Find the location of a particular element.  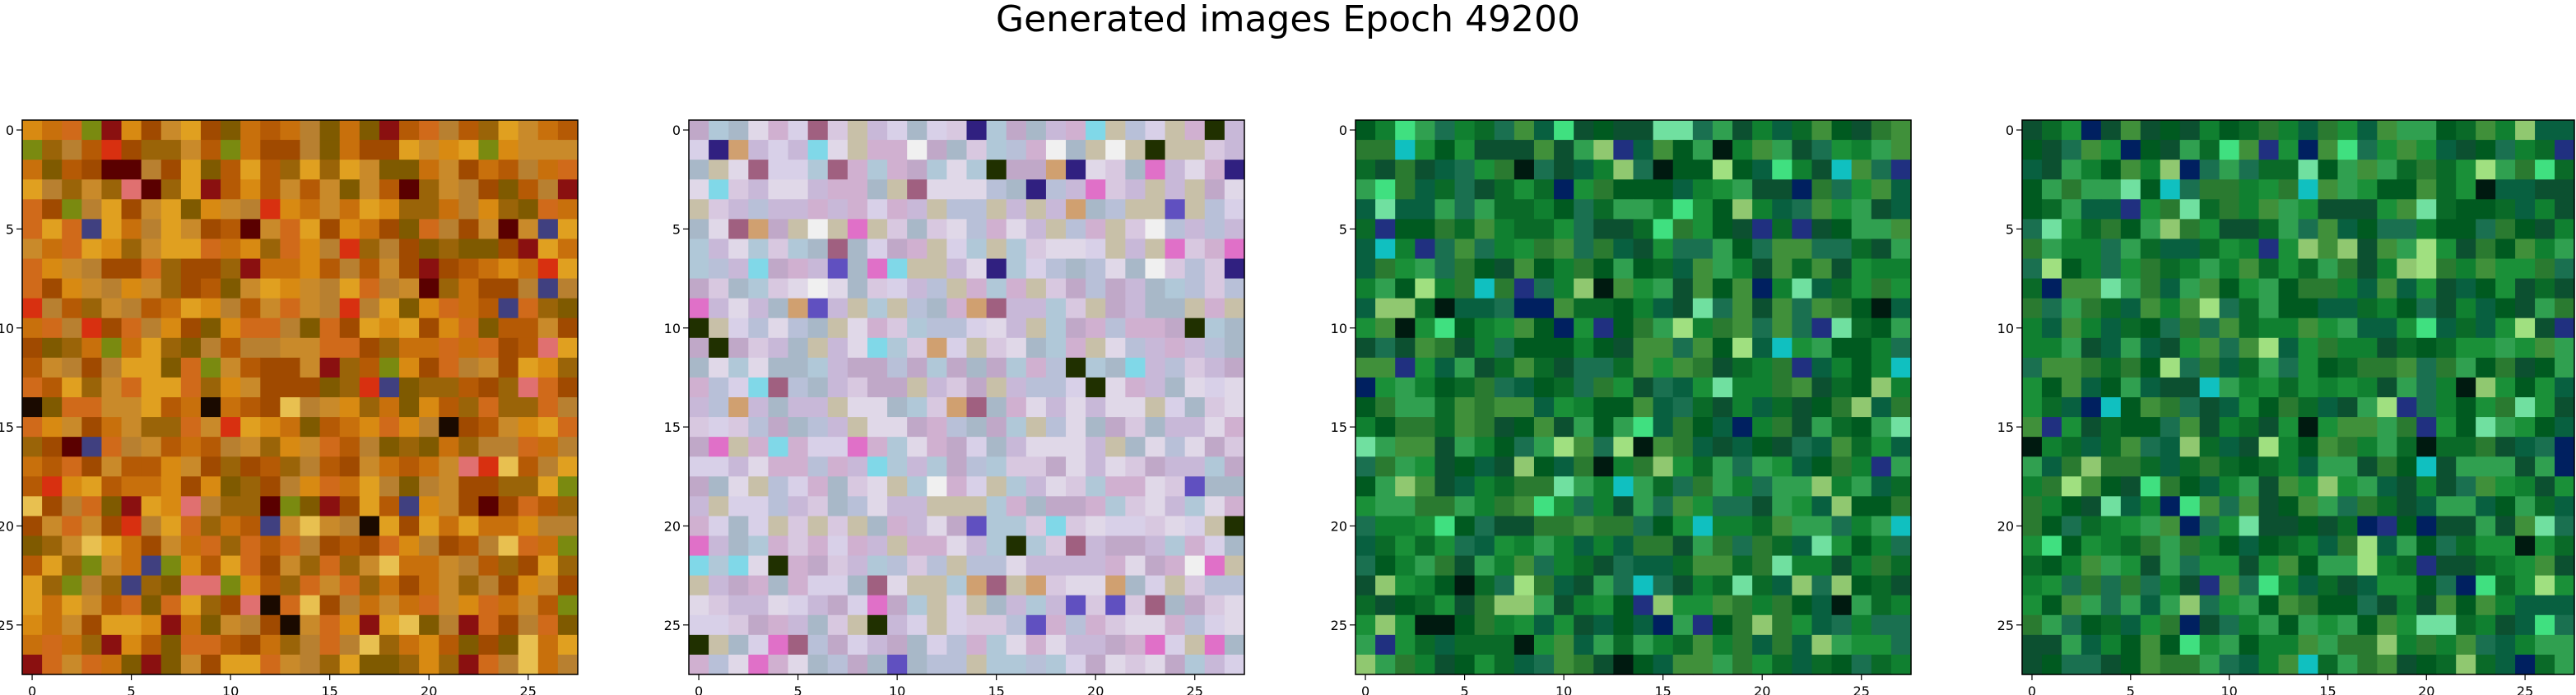

x-tick-label: 20 is located at coordinates (2426, 689).